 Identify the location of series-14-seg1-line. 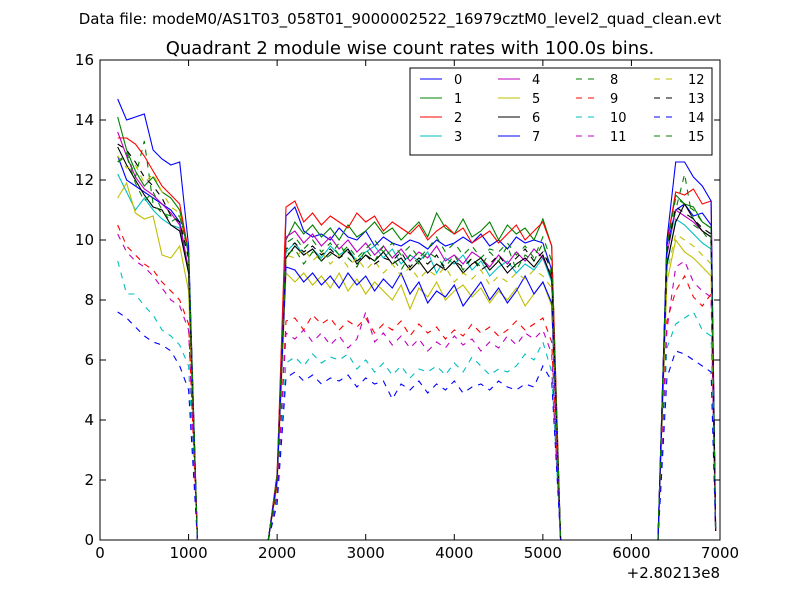
(157, 426).